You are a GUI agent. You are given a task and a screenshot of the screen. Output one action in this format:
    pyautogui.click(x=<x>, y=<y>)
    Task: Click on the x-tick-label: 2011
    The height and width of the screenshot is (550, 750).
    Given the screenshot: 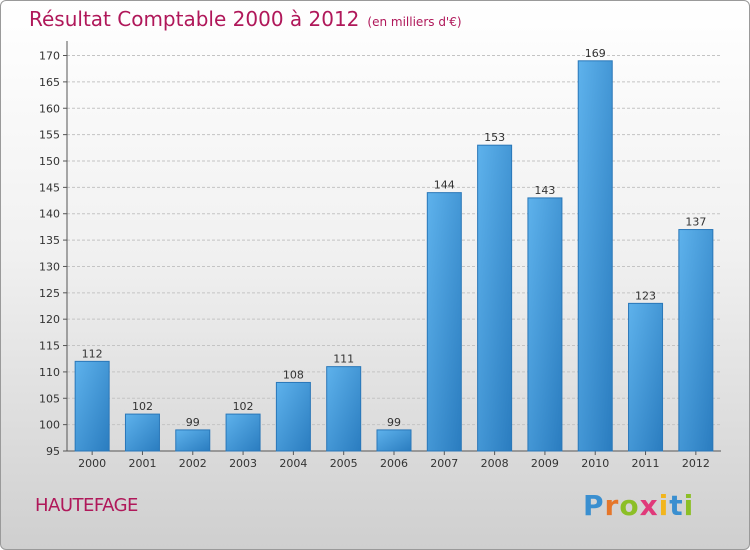 What is the action you would take?
    pyautogui.click(x=646, y=463)
    